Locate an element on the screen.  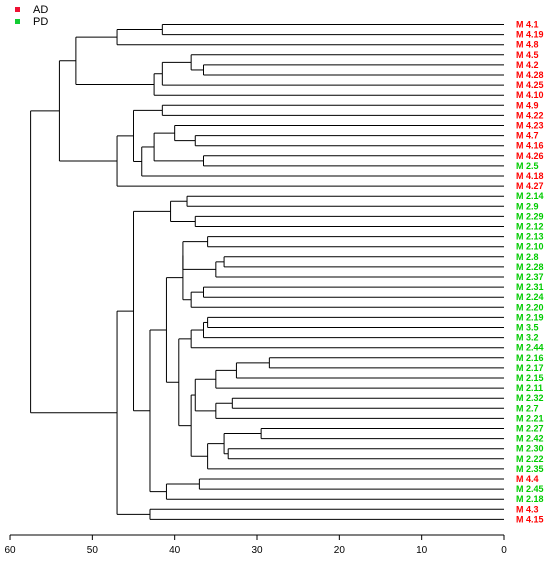
leaf-label: M 4.5 is located at coordinates (527, 55).